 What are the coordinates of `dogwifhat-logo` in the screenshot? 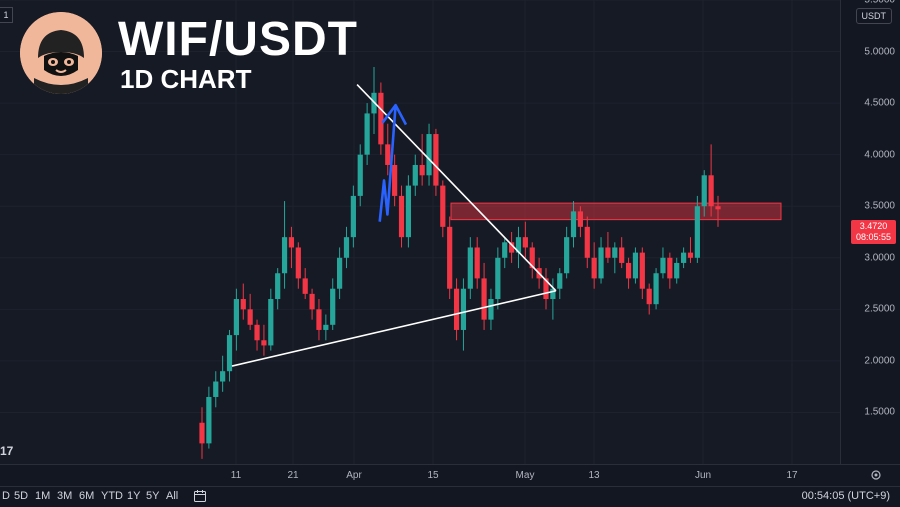 It's located at (61, 53).